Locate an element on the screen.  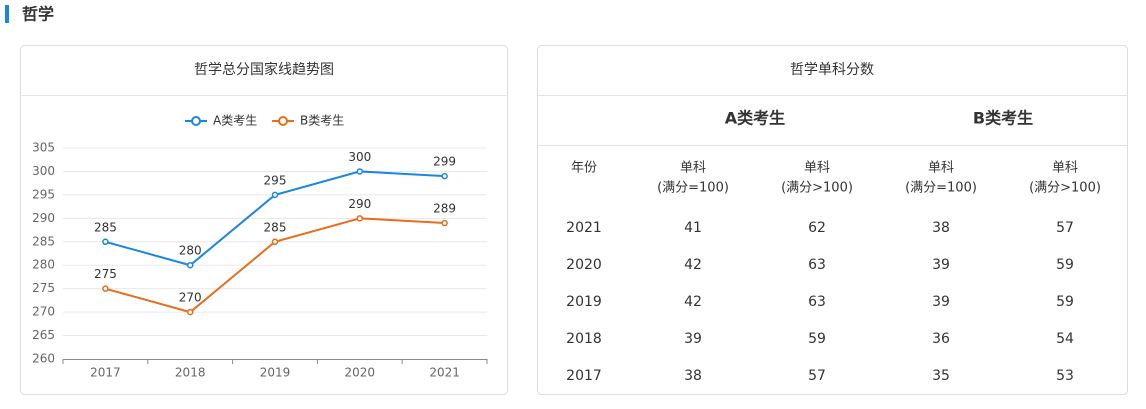
data-label: 275 is located at coordinates (105, 274).